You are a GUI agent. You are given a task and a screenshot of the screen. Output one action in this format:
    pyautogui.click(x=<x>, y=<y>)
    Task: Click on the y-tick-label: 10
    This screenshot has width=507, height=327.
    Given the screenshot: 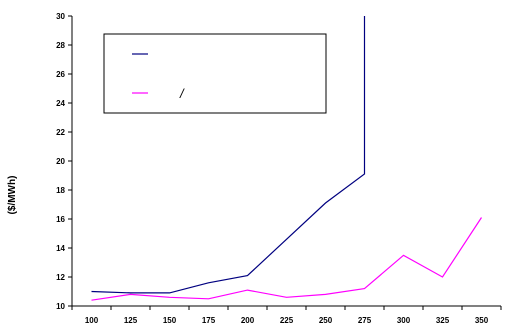 What is the action you would take?
    pyautogui.click(x=60, y=306)
    